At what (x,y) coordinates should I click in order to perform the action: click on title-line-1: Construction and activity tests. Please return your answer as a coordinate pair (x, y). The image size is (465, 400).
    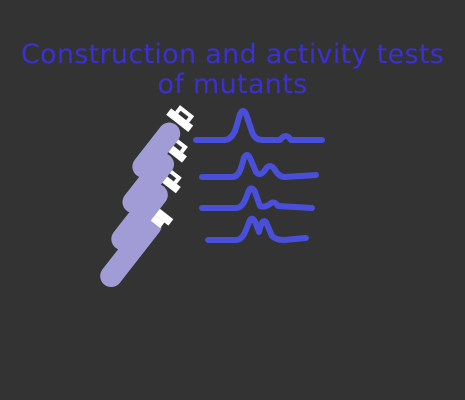
    Looking at the image, I should click on (232, 54).